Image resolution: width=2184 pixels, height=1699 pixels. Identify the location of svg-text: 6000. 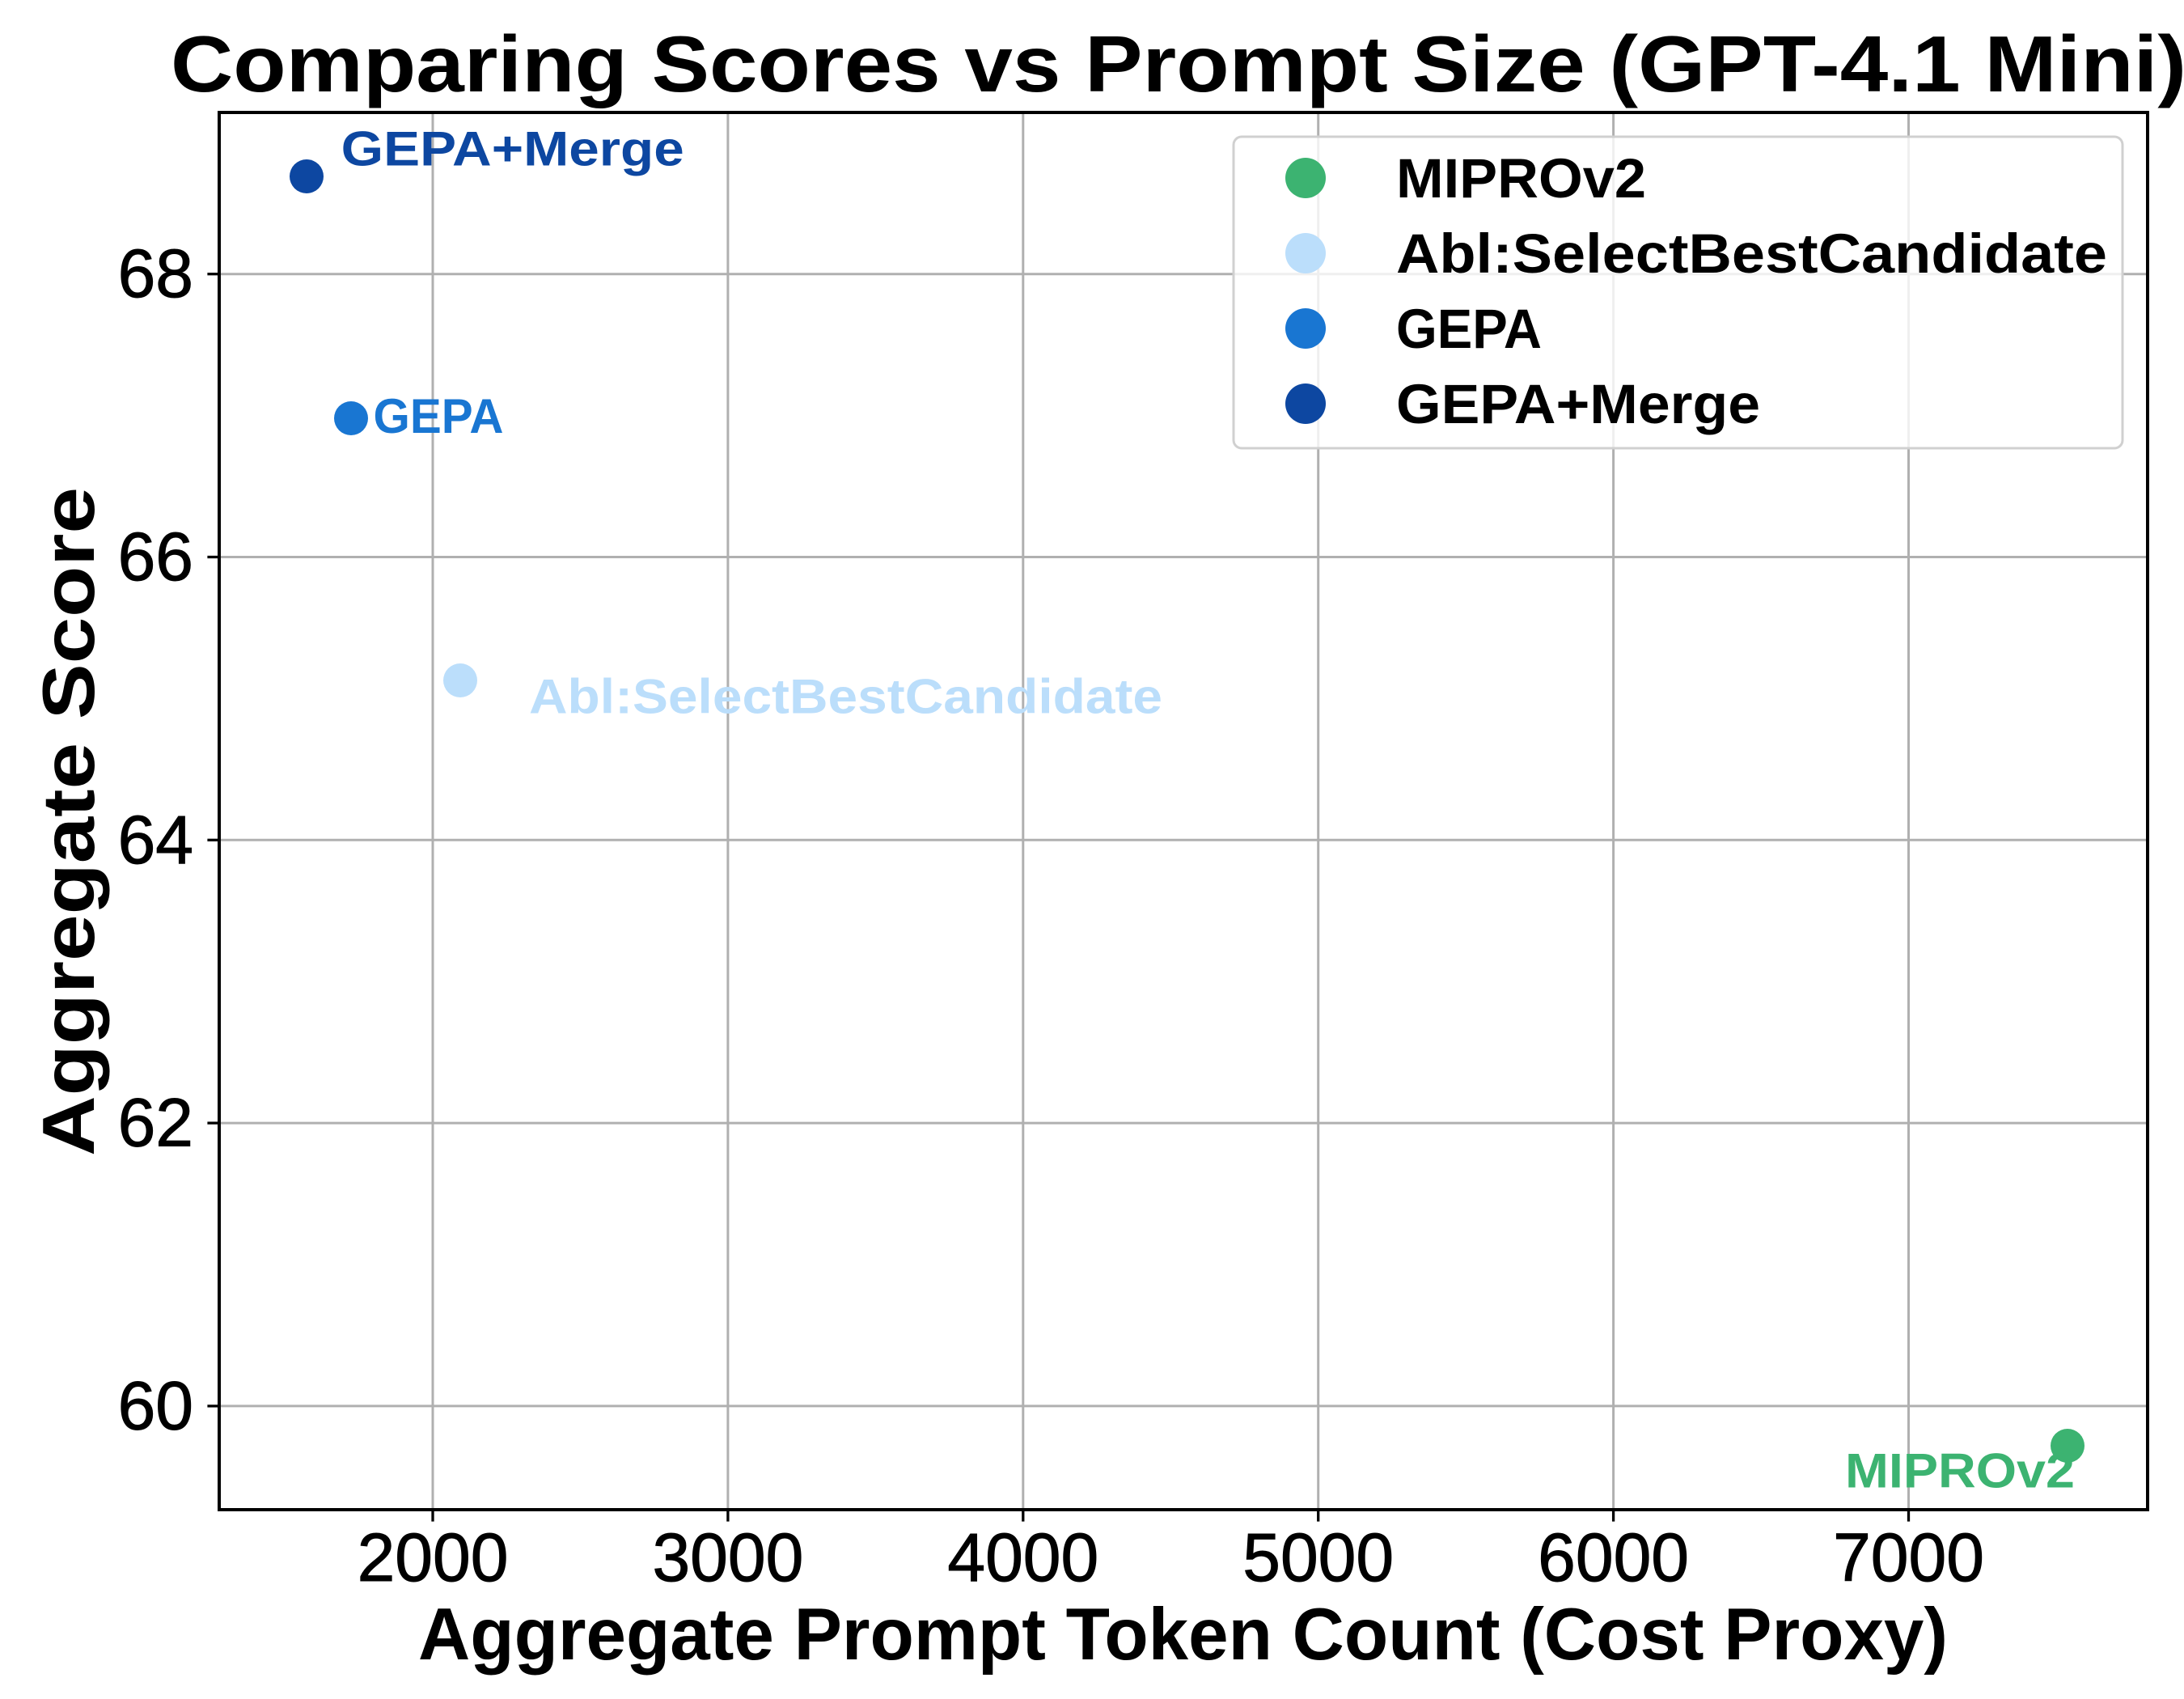
(1613, 1557).